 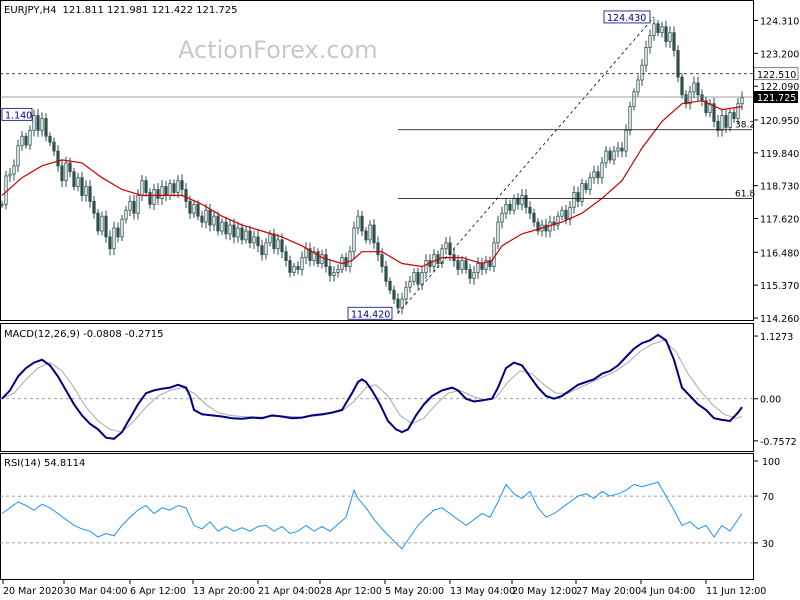 I want to click on price-tick-label: 124.310, so click(x=779, y=22).